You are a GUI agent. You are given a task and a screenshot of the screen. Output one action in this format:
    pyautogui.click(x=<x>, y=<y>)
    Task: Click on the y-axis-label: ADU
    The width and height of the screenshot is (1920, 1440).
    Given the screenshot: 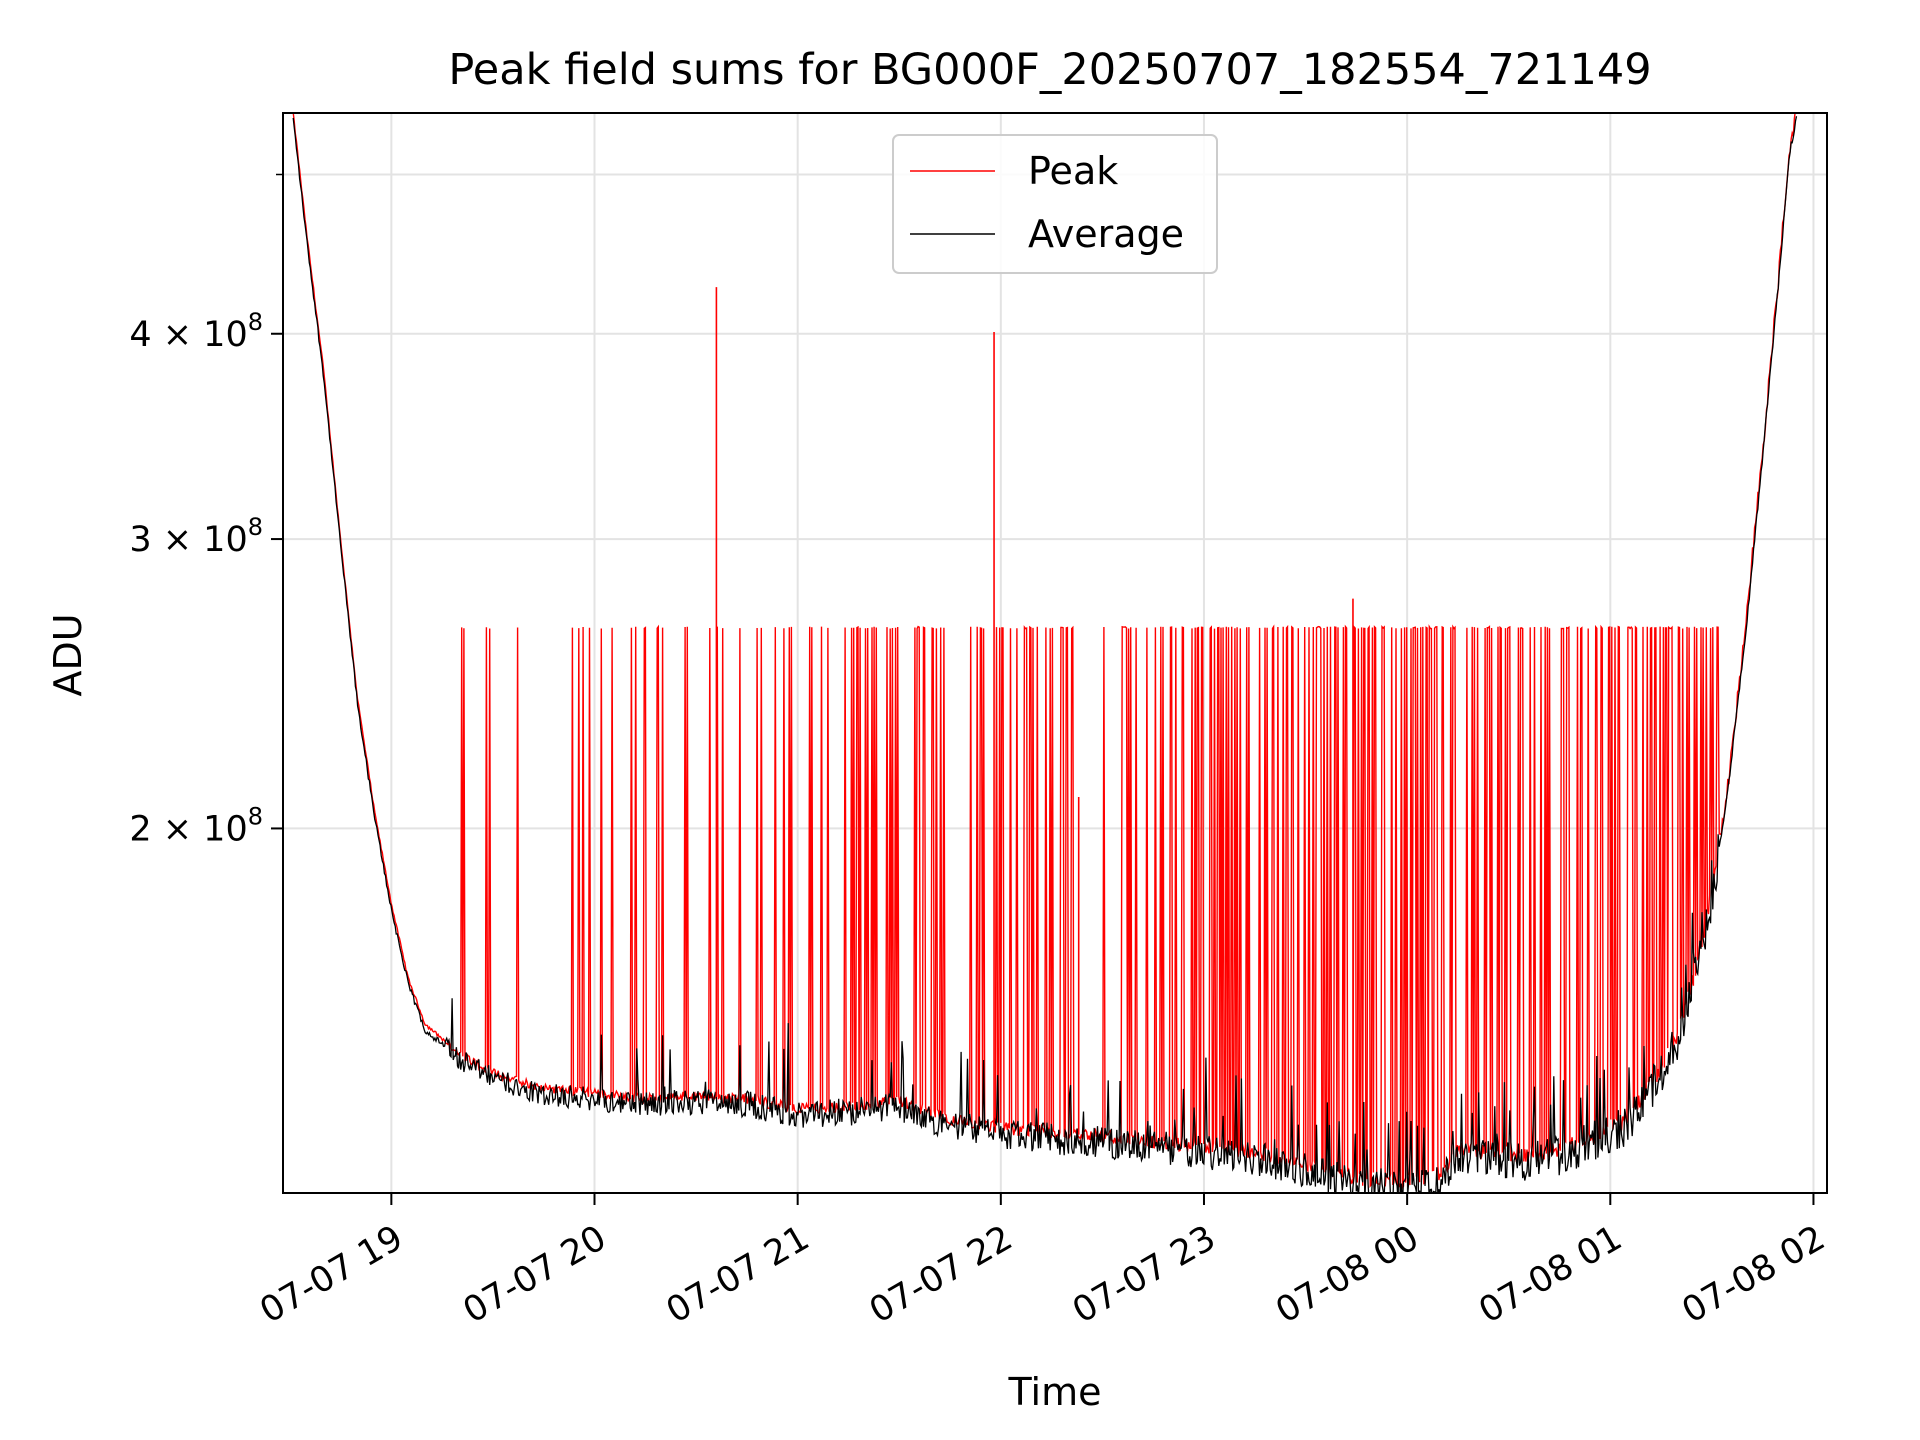 What is the action you would take?
    pyautogui.click(x=68, y=654)
    